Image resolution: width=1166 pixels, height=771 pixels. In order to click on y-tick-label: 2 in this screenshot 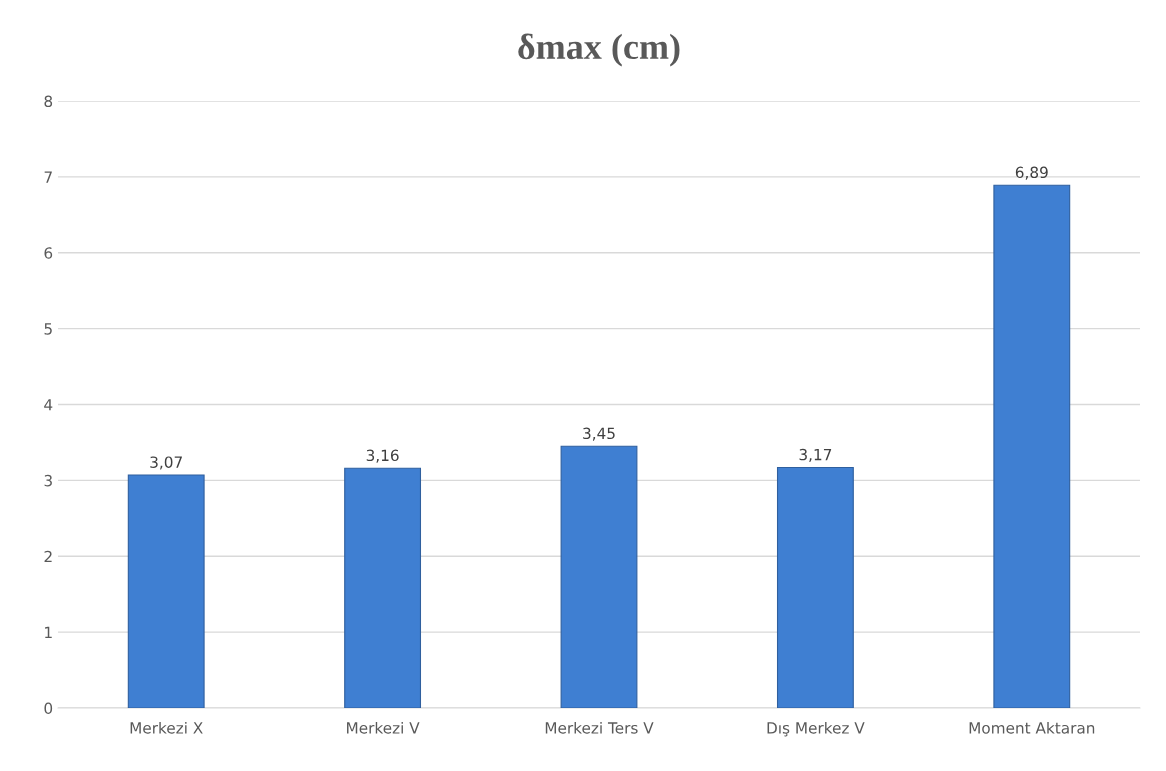, I will do `click(48, 556)`.